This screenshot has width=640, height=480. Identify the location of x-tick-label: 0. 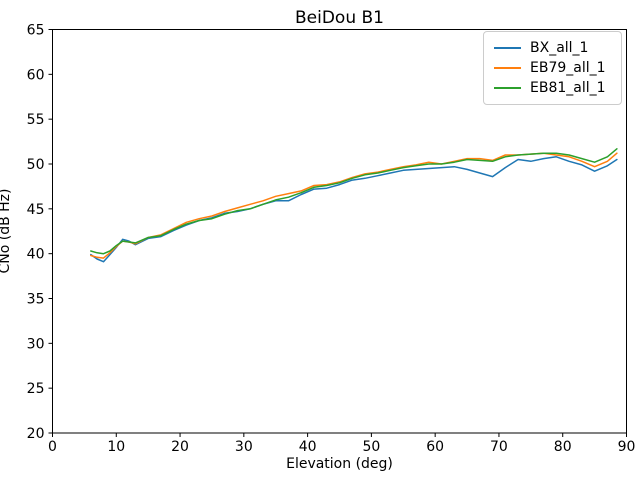
(52, 447).